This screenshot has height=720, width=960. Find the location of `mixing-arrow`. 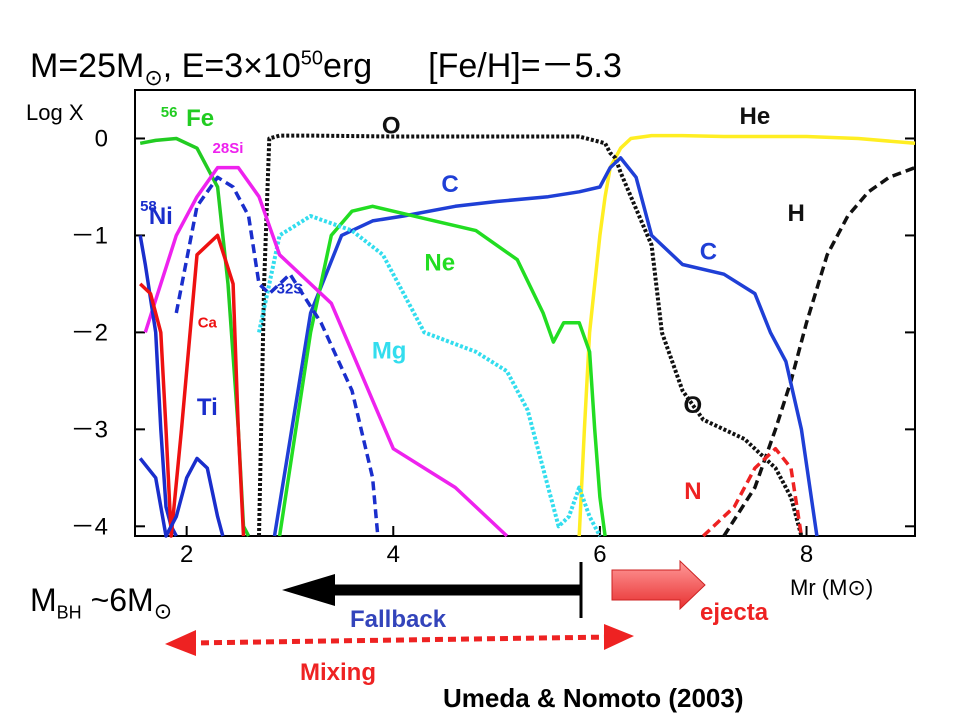

mixing-arrow is located at coordinates (399, 640).